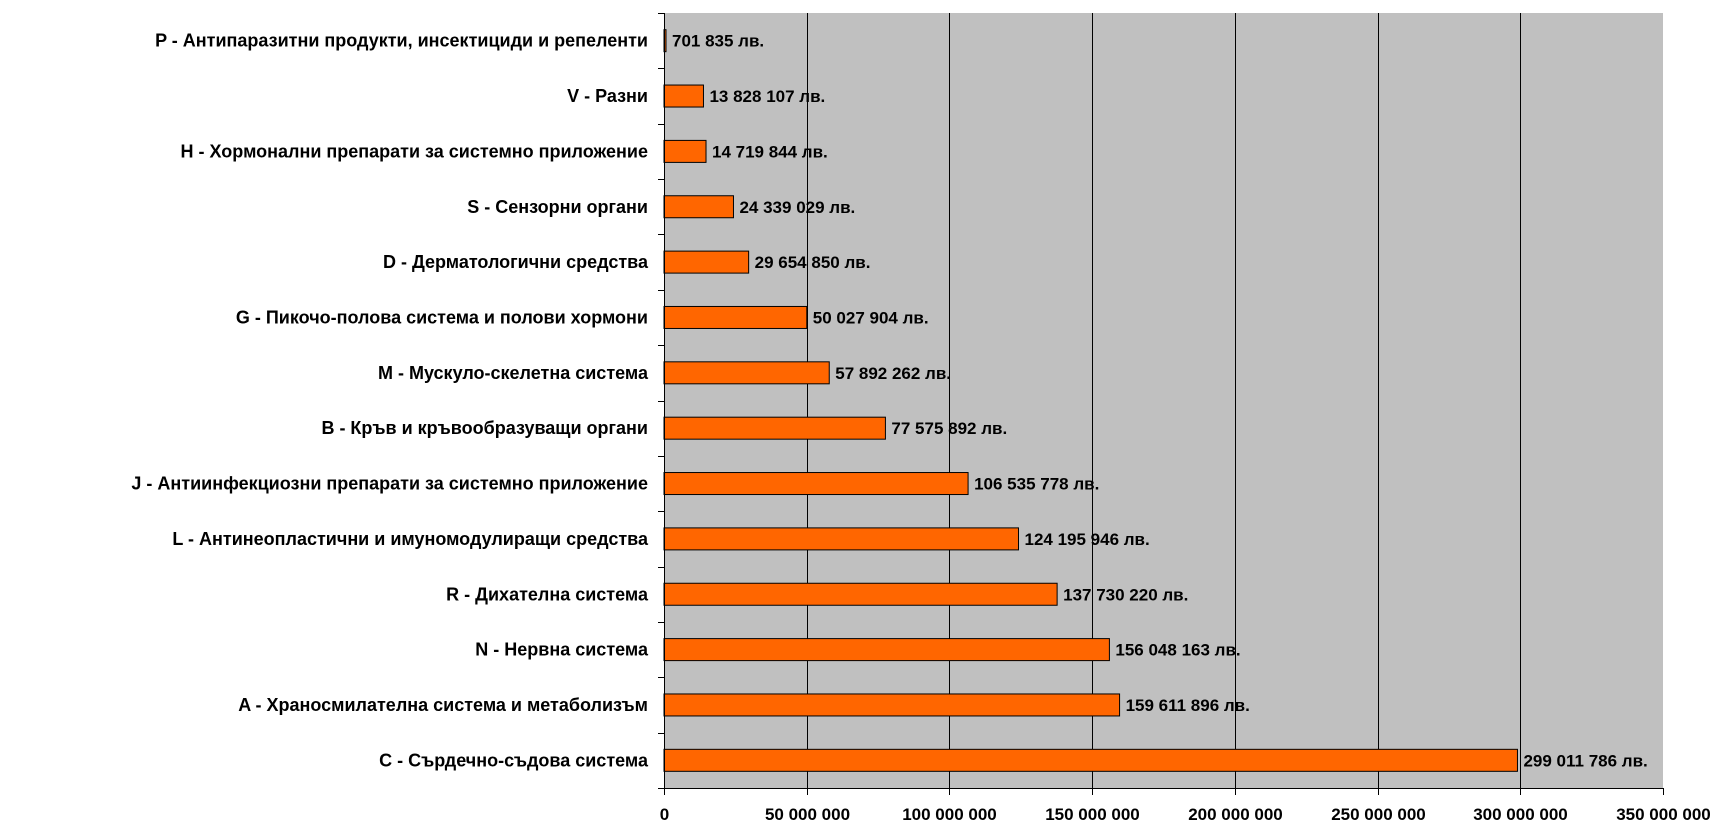  I want to click on x-tick-label: 0, so click(664, 814).